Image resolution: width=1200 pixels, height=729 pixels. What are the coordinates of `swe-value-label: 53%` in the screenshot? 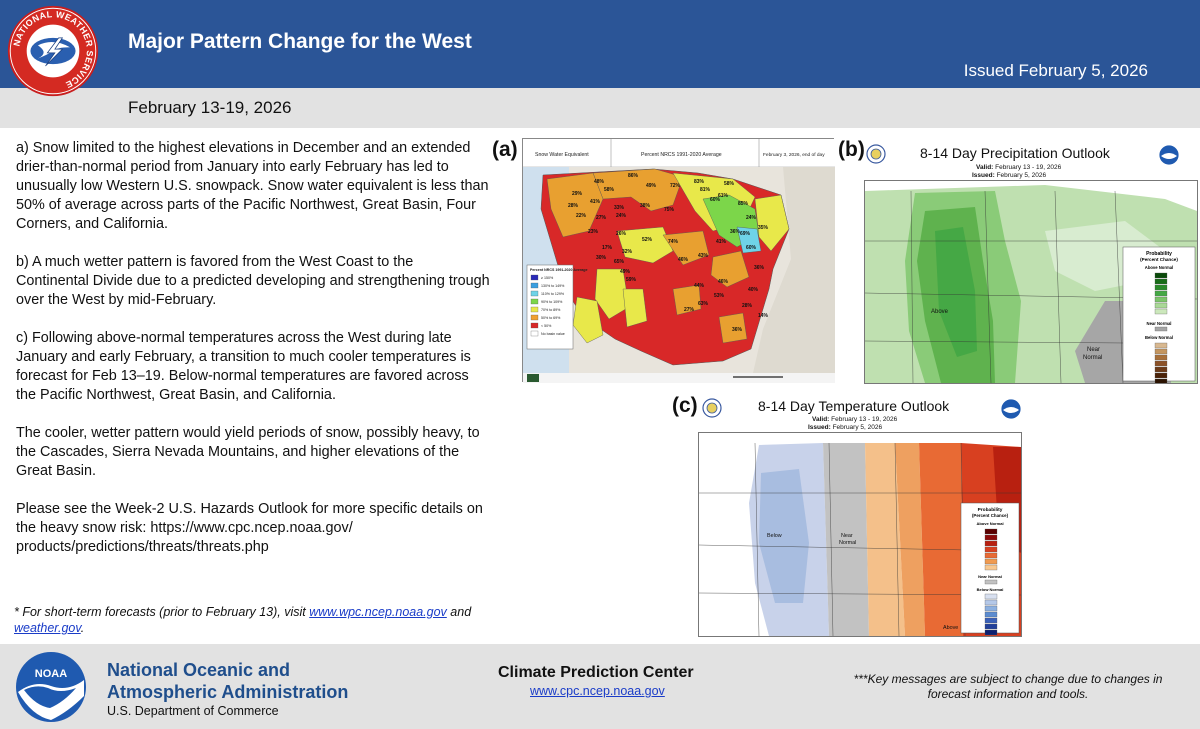 It's located at (719, 296).